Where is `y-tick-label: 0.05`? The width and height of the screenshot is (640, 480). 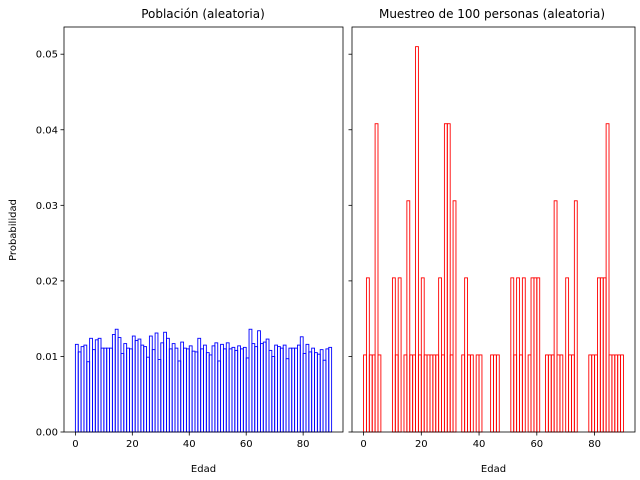
y-tick-label: 0.05 is located at coordinates (47, 55).